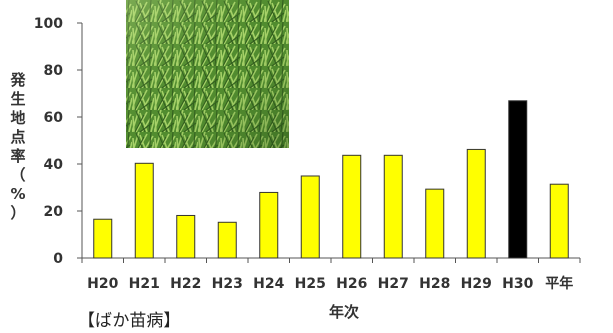 The width and height of the screenshot is (613, 333). Describe the element at coordinates (17, 213) in the screenshot. I see `y-axis-title-char: ）` at that location.